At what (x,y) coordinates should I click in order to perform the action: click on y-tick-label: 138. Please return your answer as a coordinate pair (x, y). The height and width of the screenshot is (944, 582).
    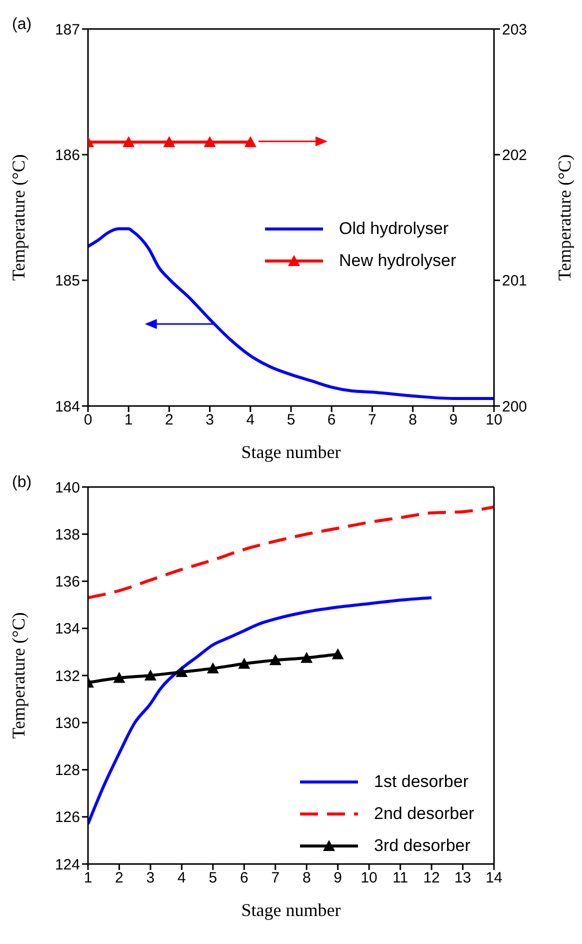
    Looking at the image, I should click on (67, 535).